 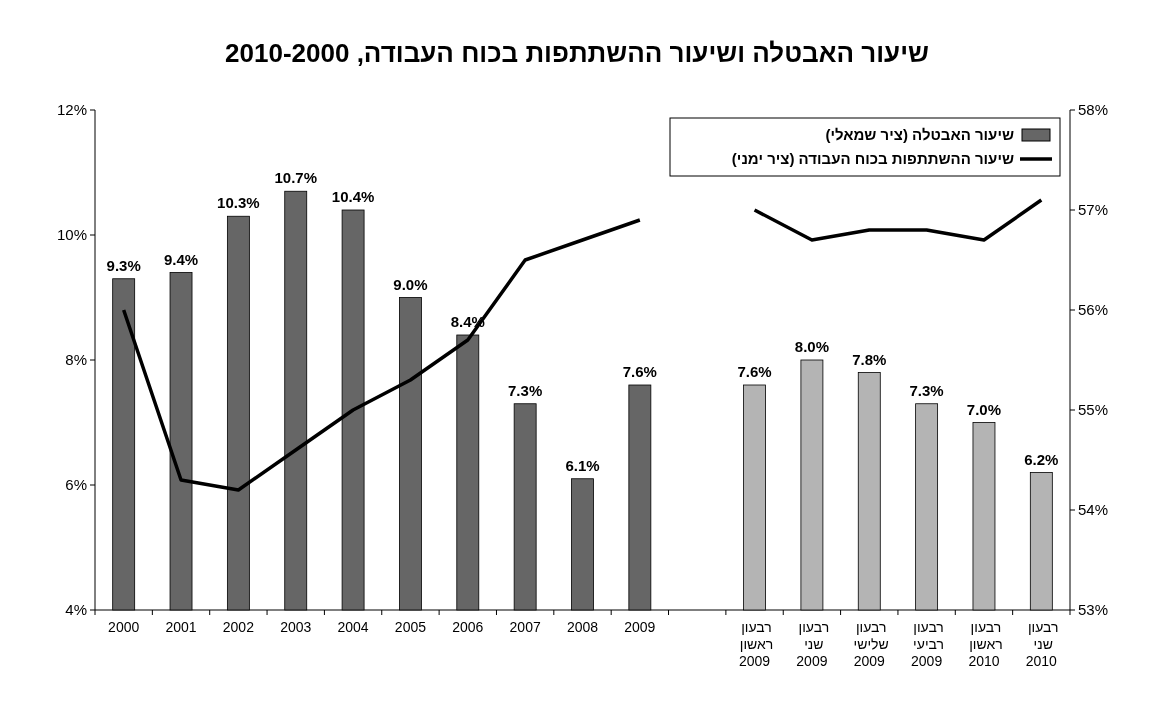 I want to click on y-tick-label: 6%, so click(x=76, y=484).